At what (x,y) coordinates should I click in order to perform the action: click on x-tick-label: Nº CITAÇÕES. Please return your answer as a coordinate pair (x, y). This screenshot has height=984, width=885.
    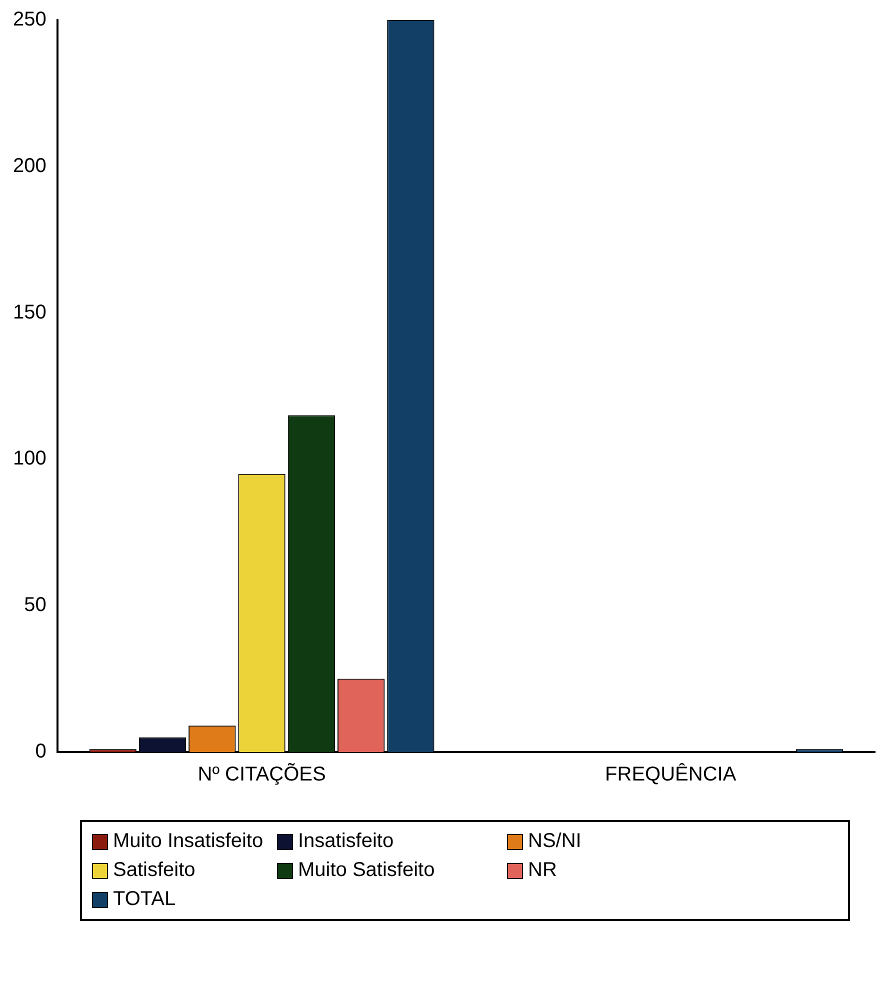
    Looking at the image, I should click on (262, 774).